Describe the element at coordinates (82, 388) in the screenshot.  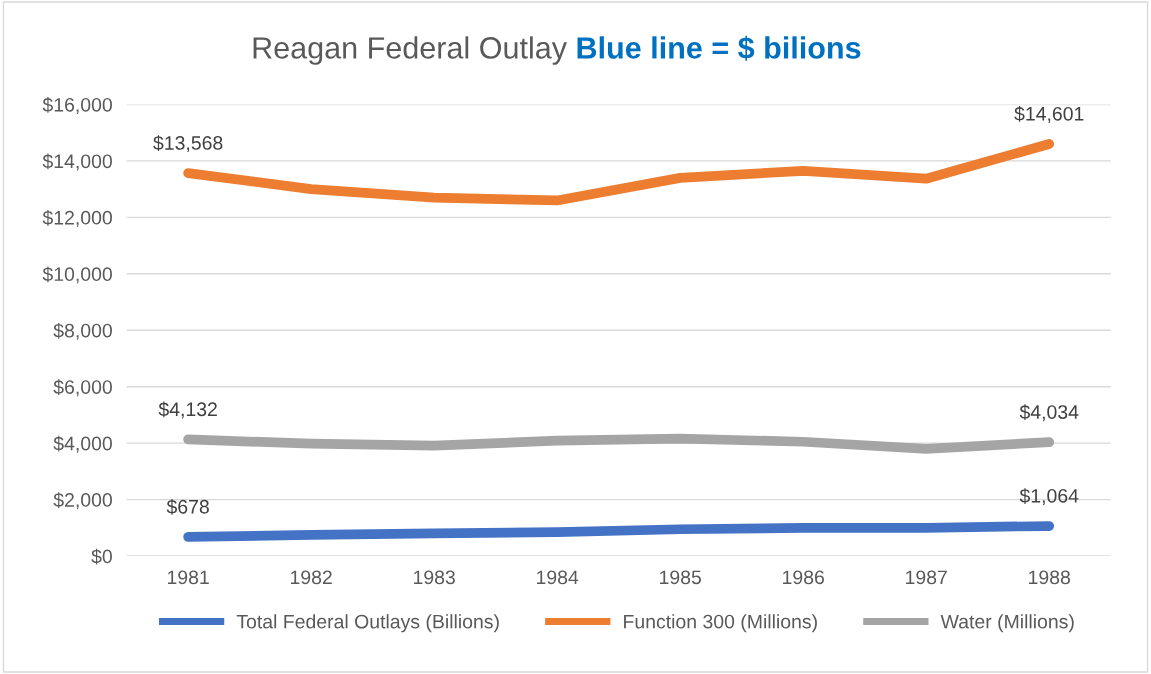
I see `y-tick-label: $6,000` at that location.